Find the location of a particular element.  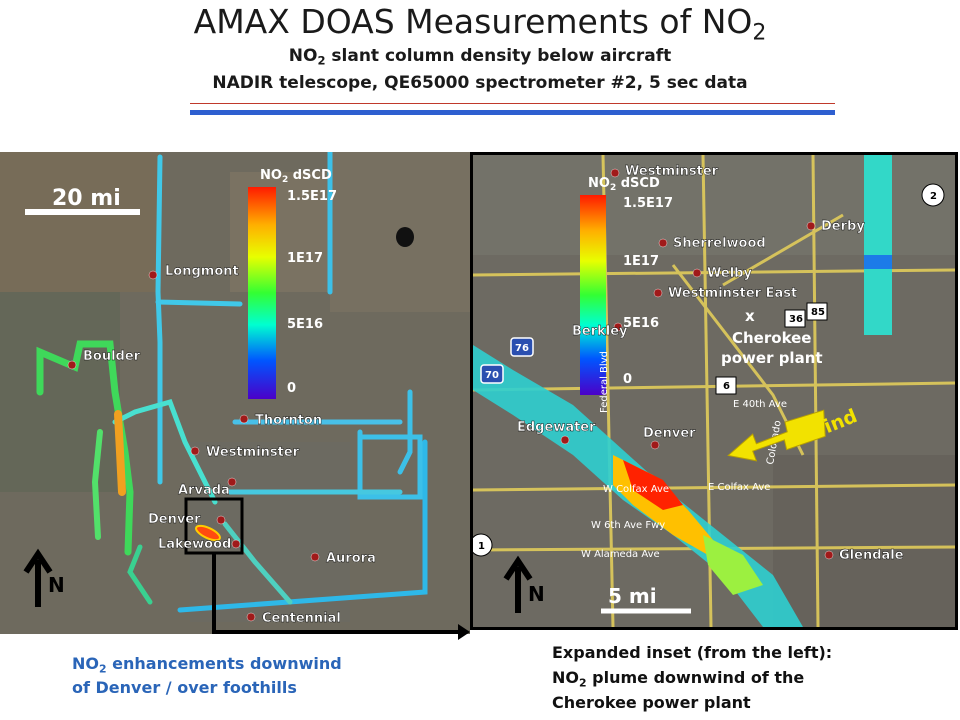

subtitle-1-subscript: 2 is located at coordinates (321, 60).